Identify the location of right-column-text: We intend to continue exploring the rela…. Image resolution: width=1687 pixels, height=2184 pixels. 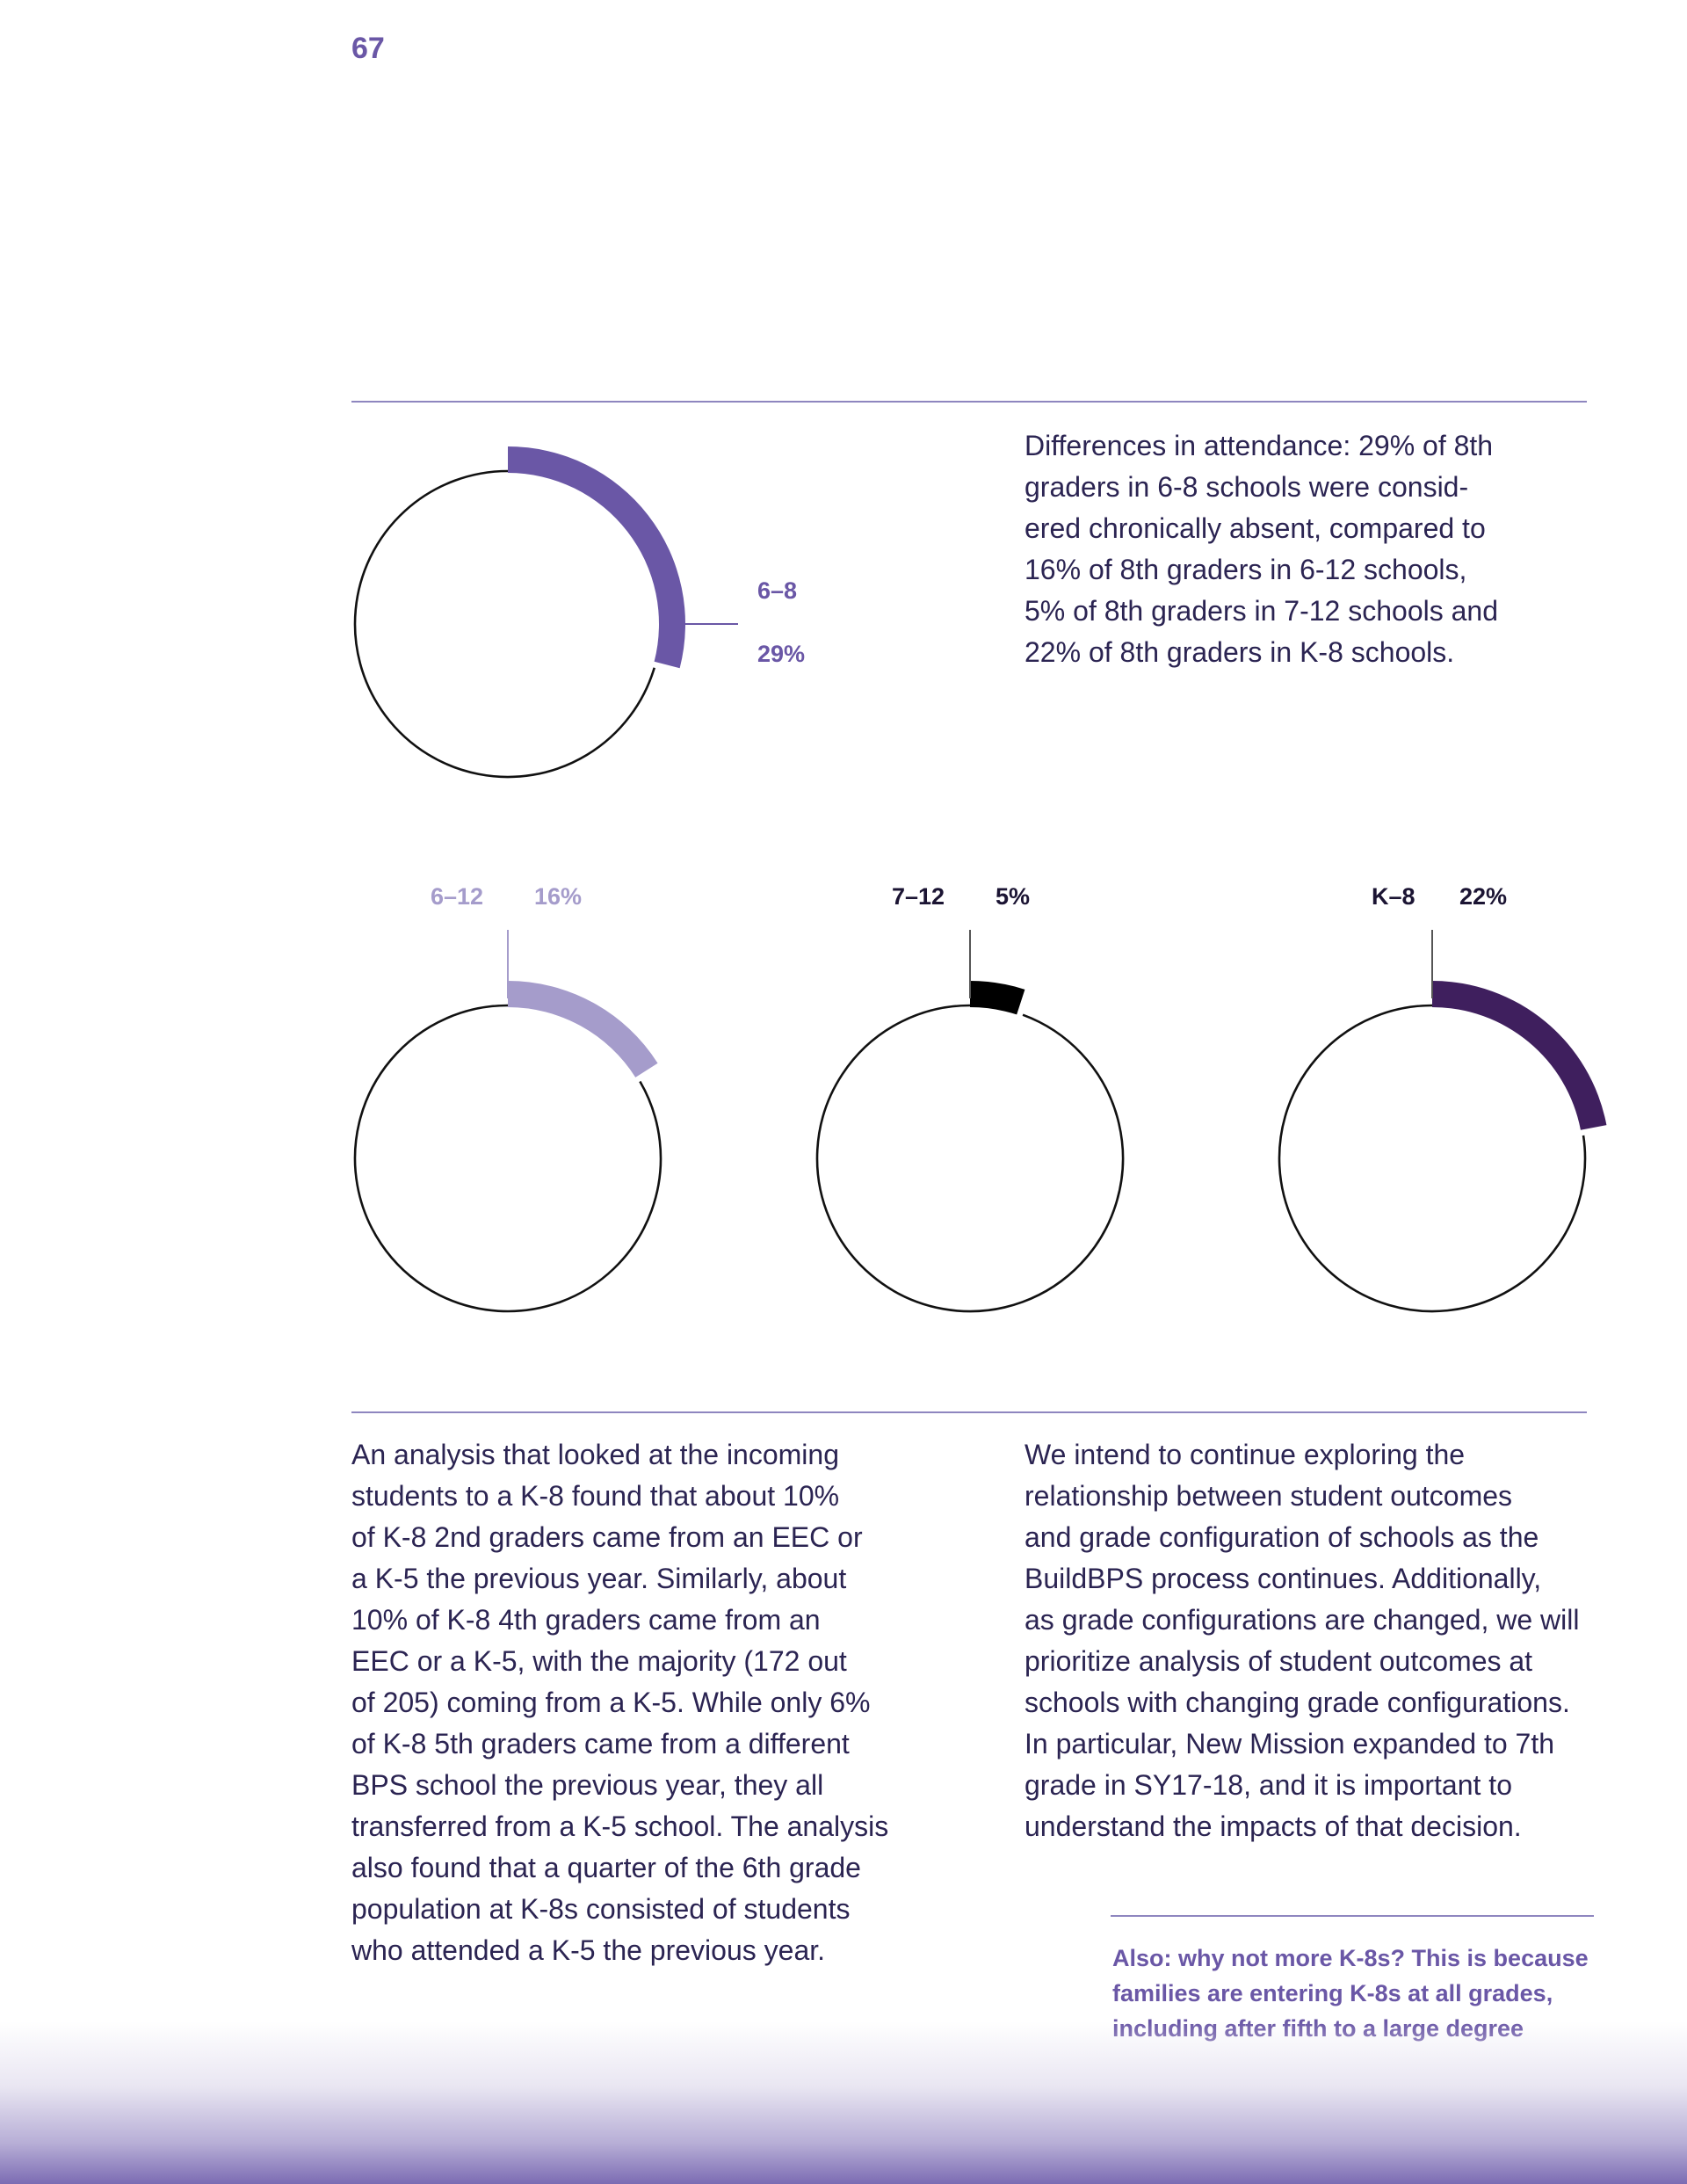
(1302, 1640).